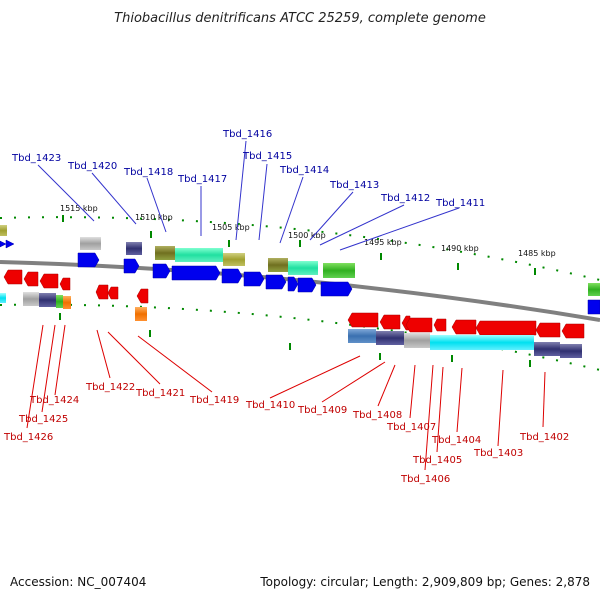 The image size is (600, 600). What do you see at coordinates (270, 405) in the screenshot?
I see `gene-label-tbd-1410: Tbd_1410` at bounding box center [270, 405].